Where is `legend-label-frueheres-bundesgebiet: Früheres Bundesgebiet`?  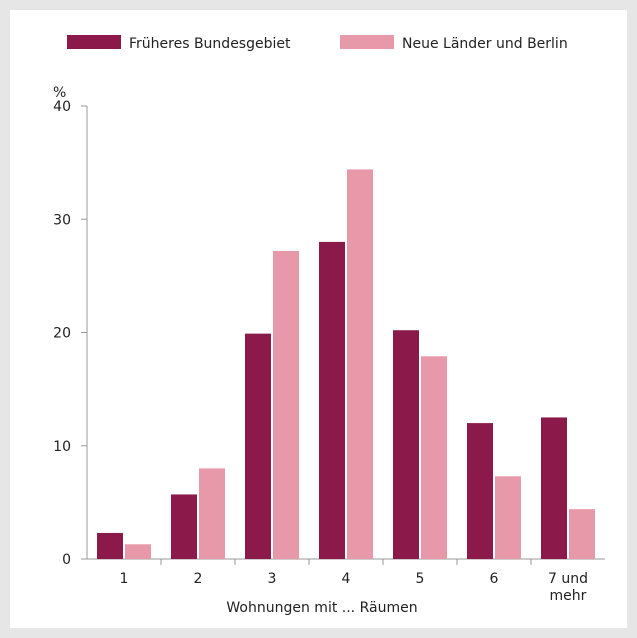 legend-label-frueheres-bundesgebiet: Früheres Bundesgebiet is located at coordinates (210, 44).